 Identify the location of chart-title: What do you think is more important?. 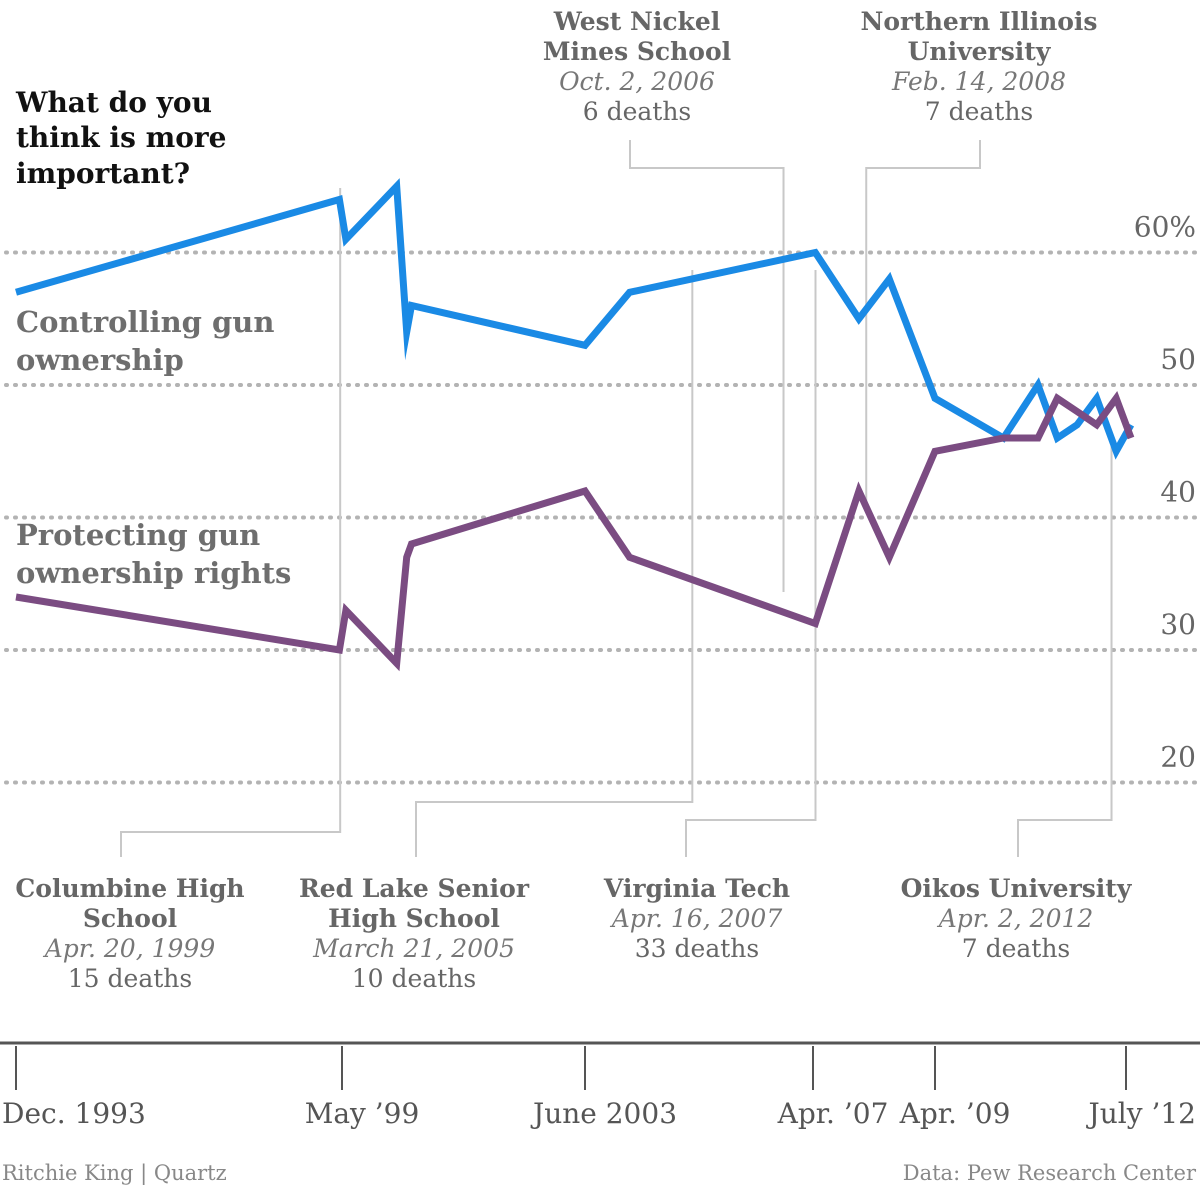
(125, 138).